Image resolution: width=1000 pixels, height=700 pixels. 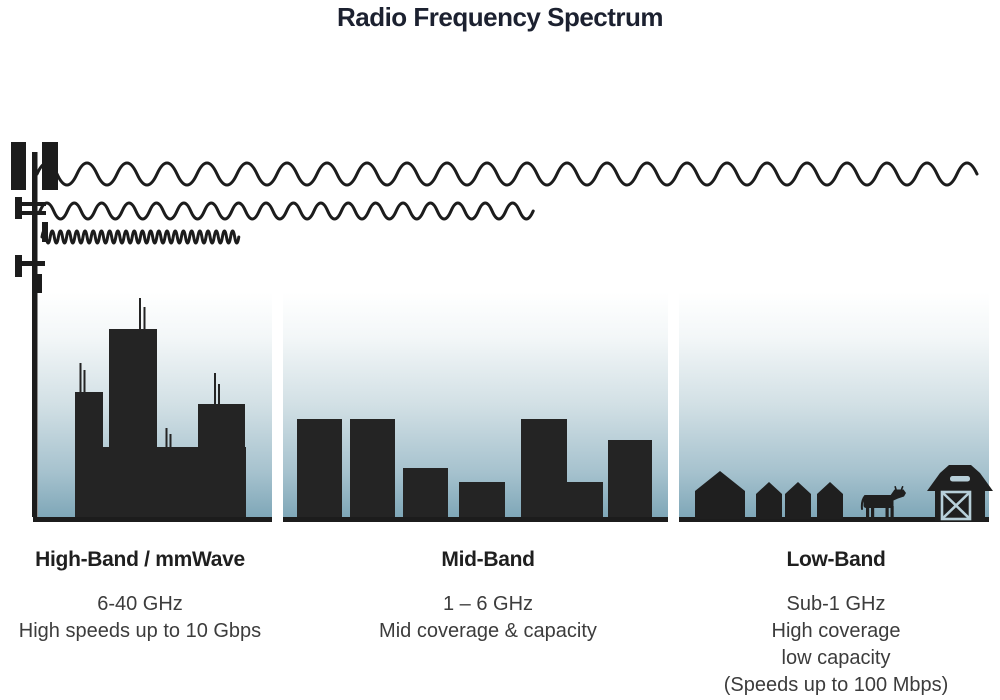 What do you see at coordinates (140, 604) in the screenshot?
I see `high-band-frequency: 6-40 GHz` at bounding box center [140, 604].